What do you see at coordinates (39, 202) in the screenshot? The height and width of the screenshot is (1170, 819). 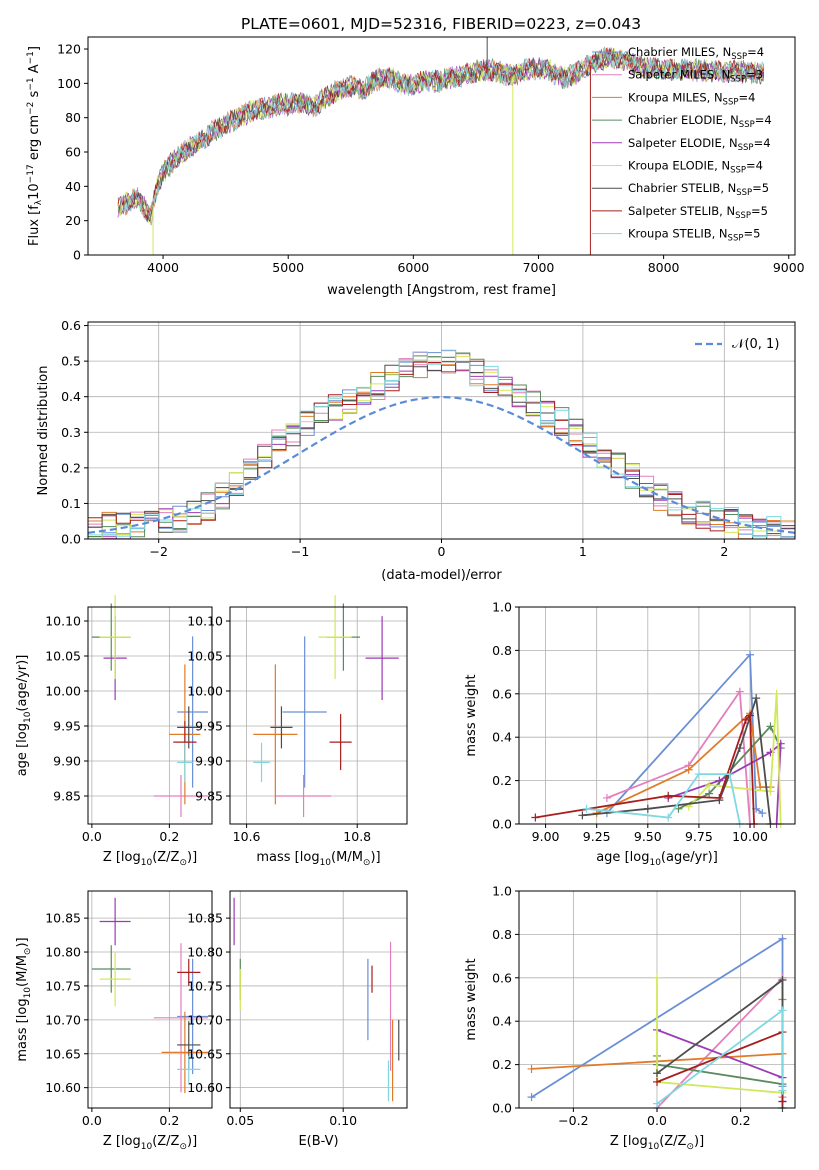 I see `y-label-sub: λ` at bounding box center [39, 202].